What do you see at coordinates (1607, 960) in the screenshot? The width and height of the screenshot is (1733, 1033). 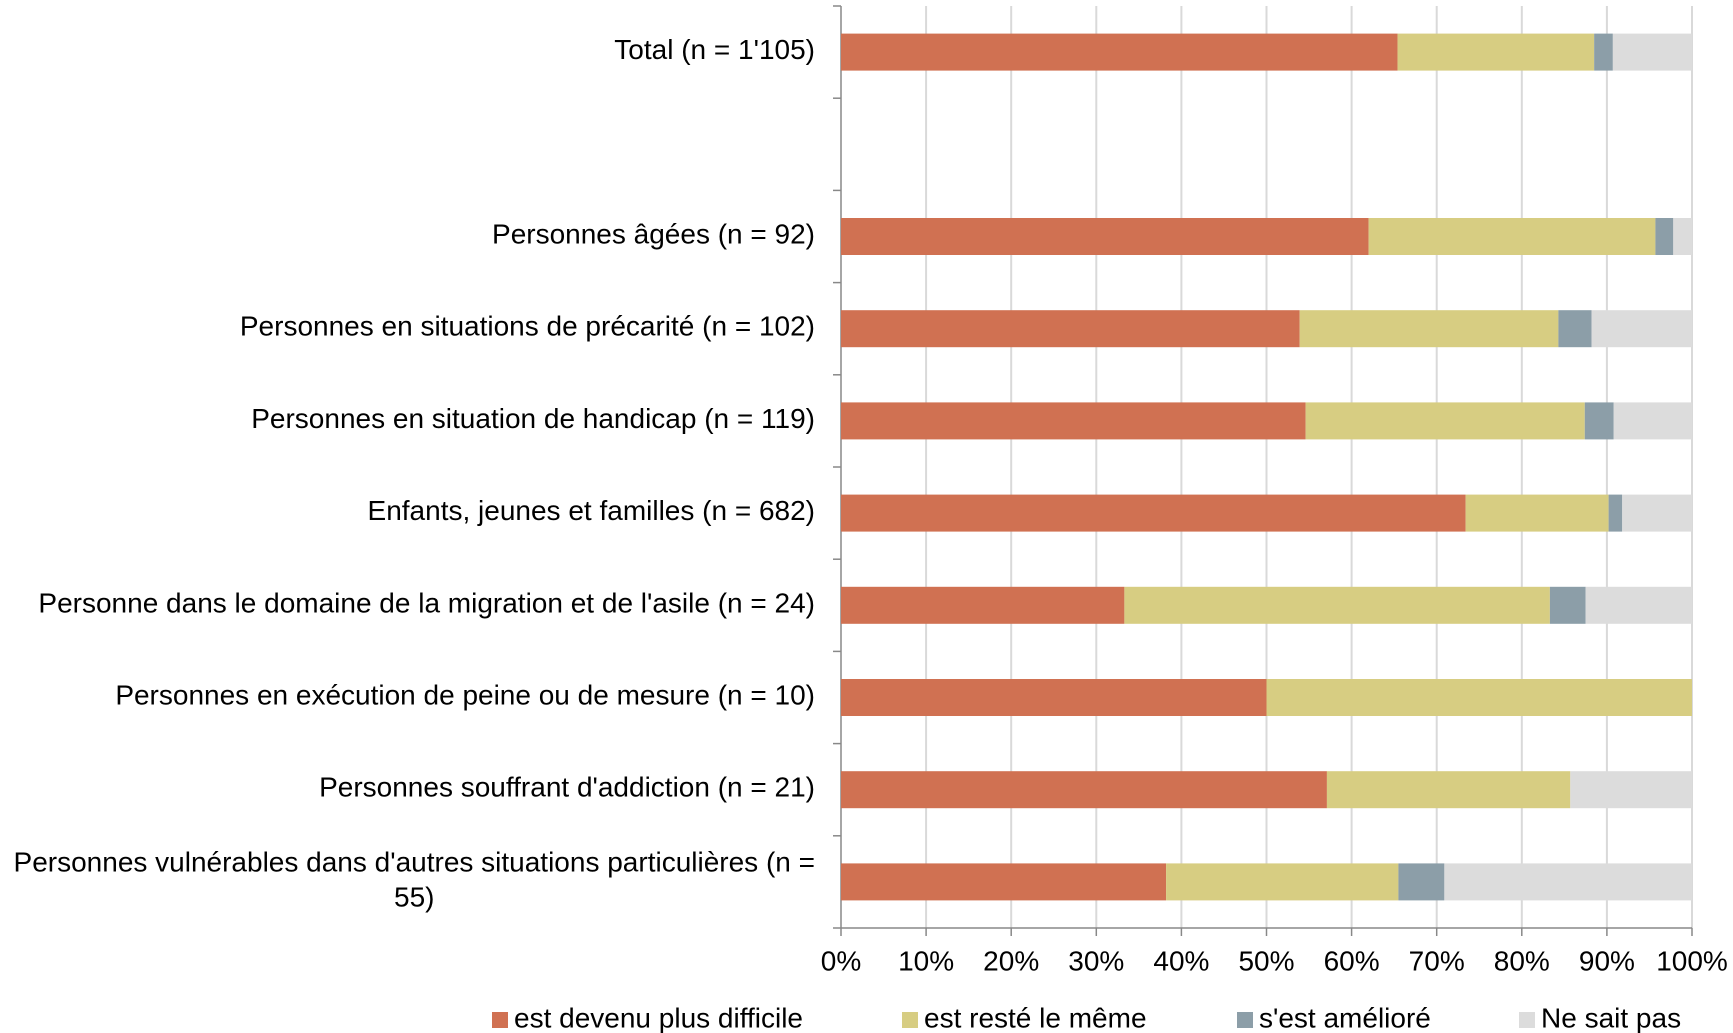 I see `x-tick-label: 90%` at bounding box center [1607, 960].